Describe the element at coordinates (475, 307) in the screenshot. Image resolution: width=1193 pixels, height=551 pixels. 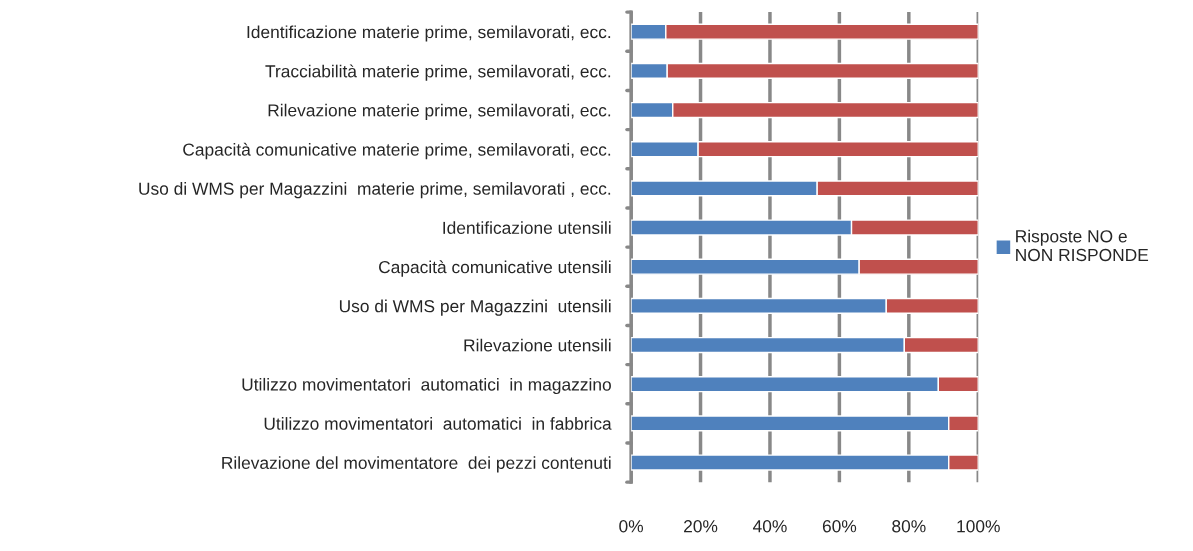
I see `y-tick-label: Uso di WMS per Magazzini utensili` at that location.